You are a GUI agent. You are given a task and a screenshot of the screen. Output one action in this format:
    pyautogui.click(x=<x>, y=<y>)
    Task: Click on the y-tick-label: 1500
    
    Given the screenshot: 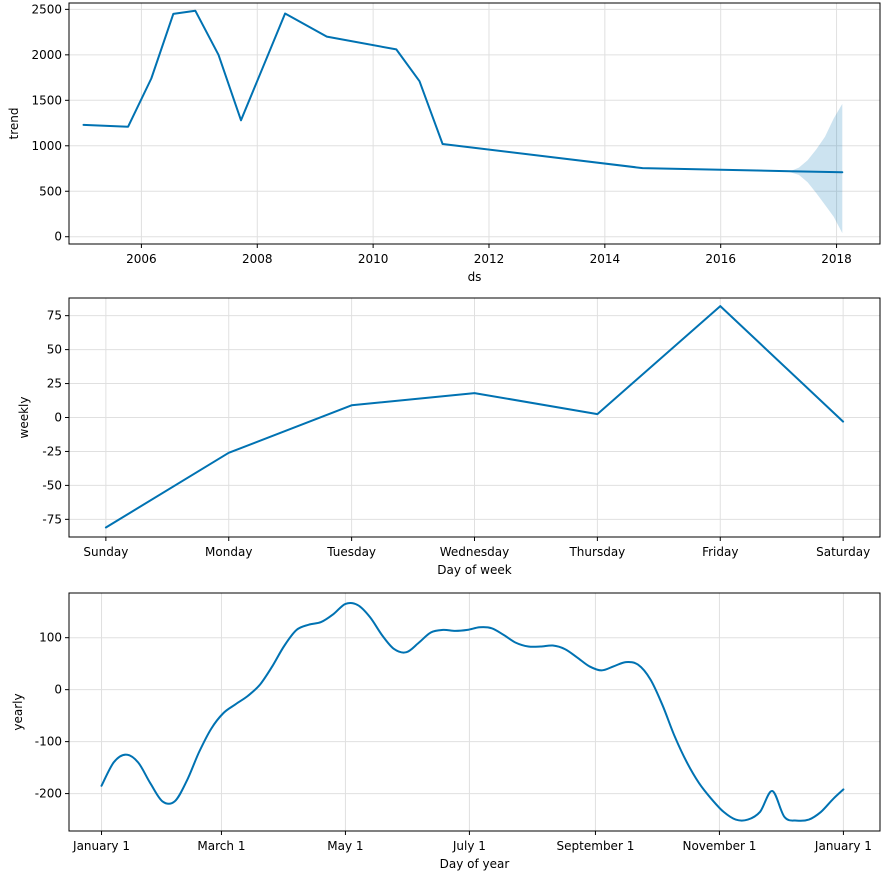 What is the action you would take?
    pyautogui.click(x=46, y=100)
    